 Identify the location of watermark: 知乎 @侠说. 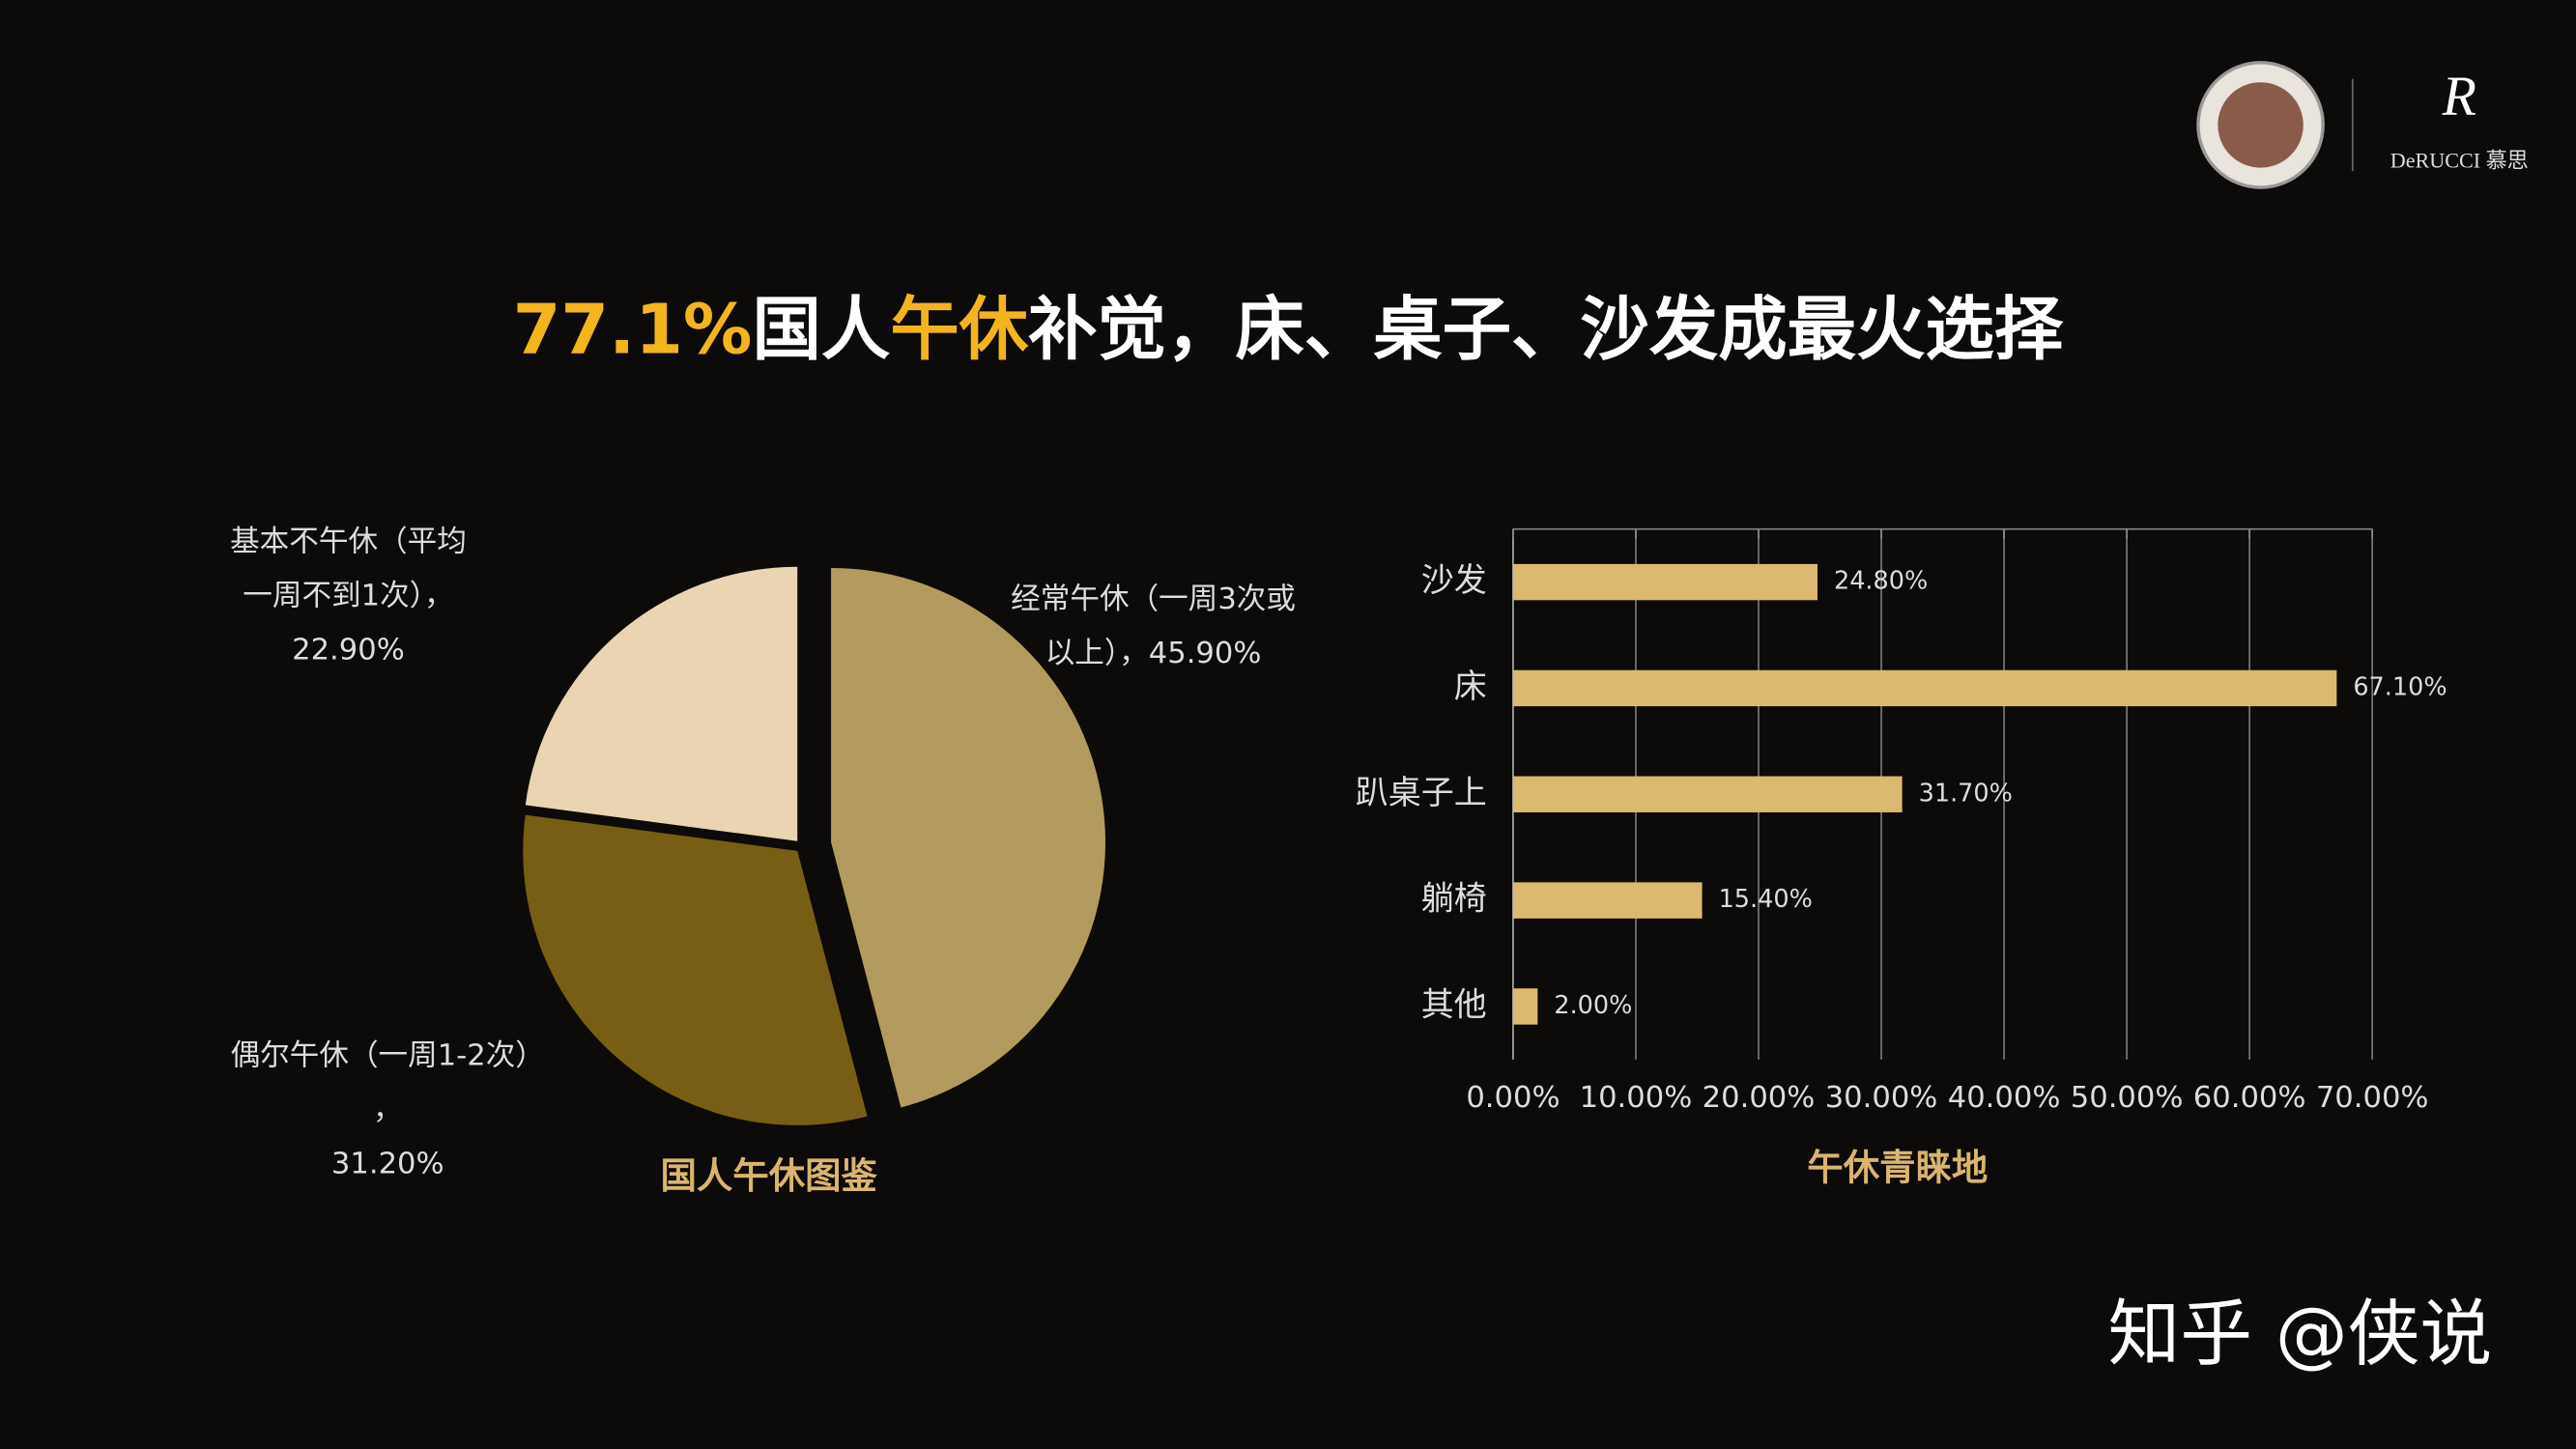
(2300, 1334).